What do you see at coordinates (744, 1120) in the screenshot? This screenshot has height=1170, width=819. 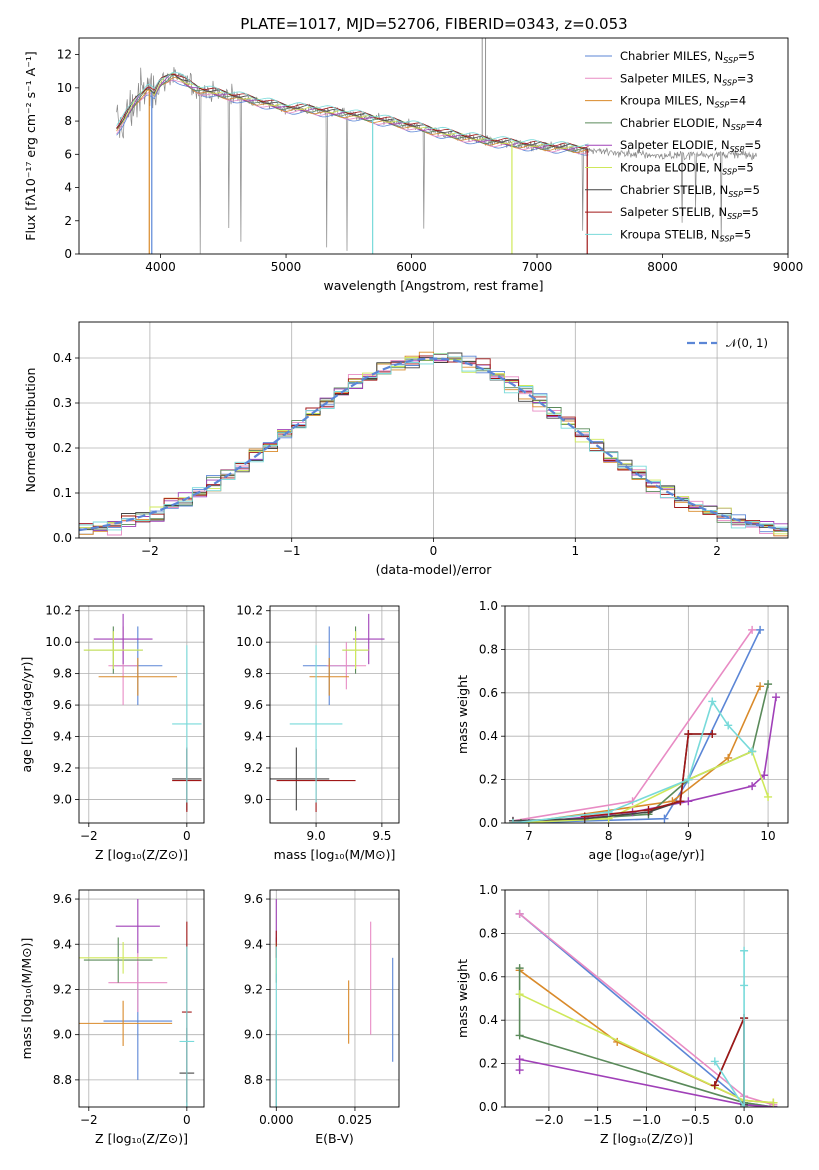 I see `x-tick-label: 0.0` at bounding box center [744, 1120].